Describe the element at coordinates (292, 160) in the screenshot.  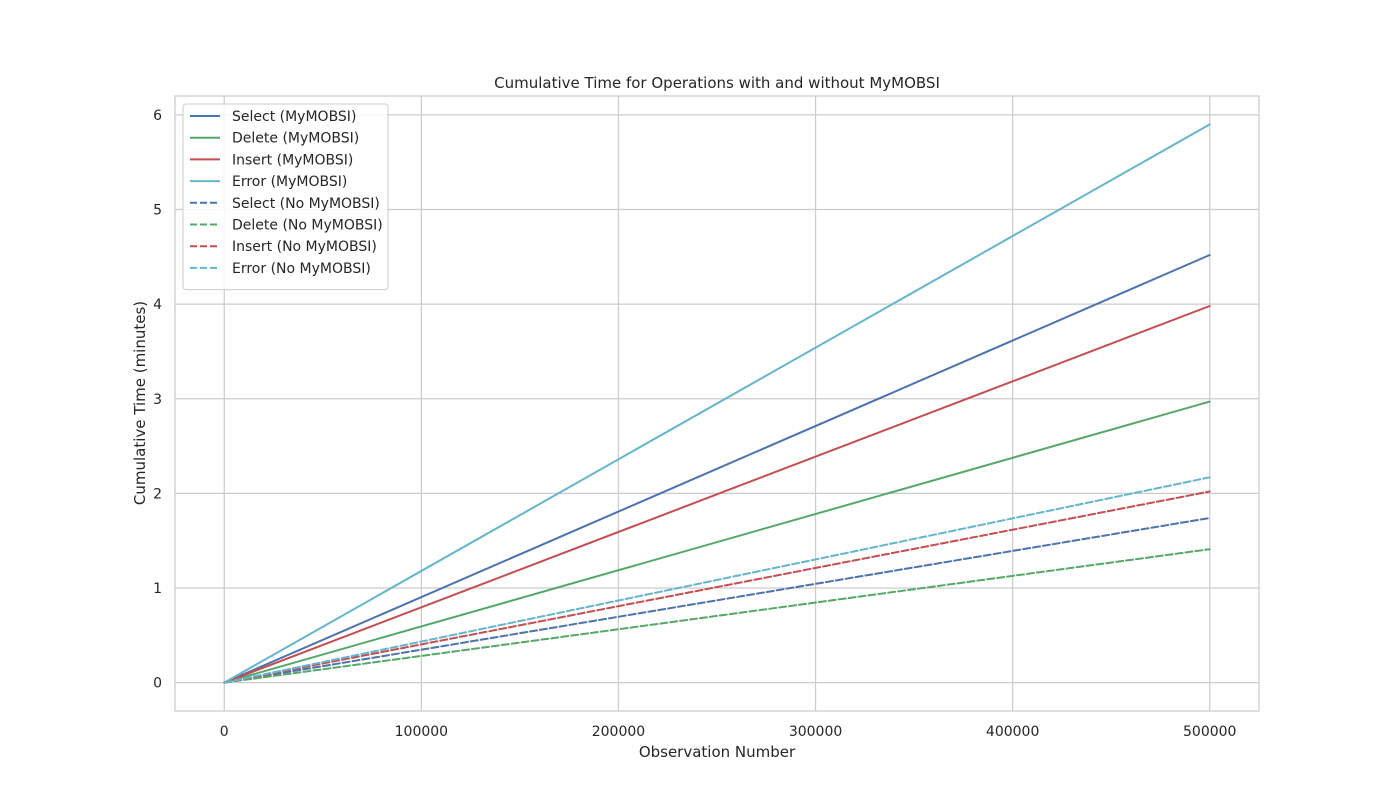
I see `legend-label: Insert (MyMOBSI)` at that location.